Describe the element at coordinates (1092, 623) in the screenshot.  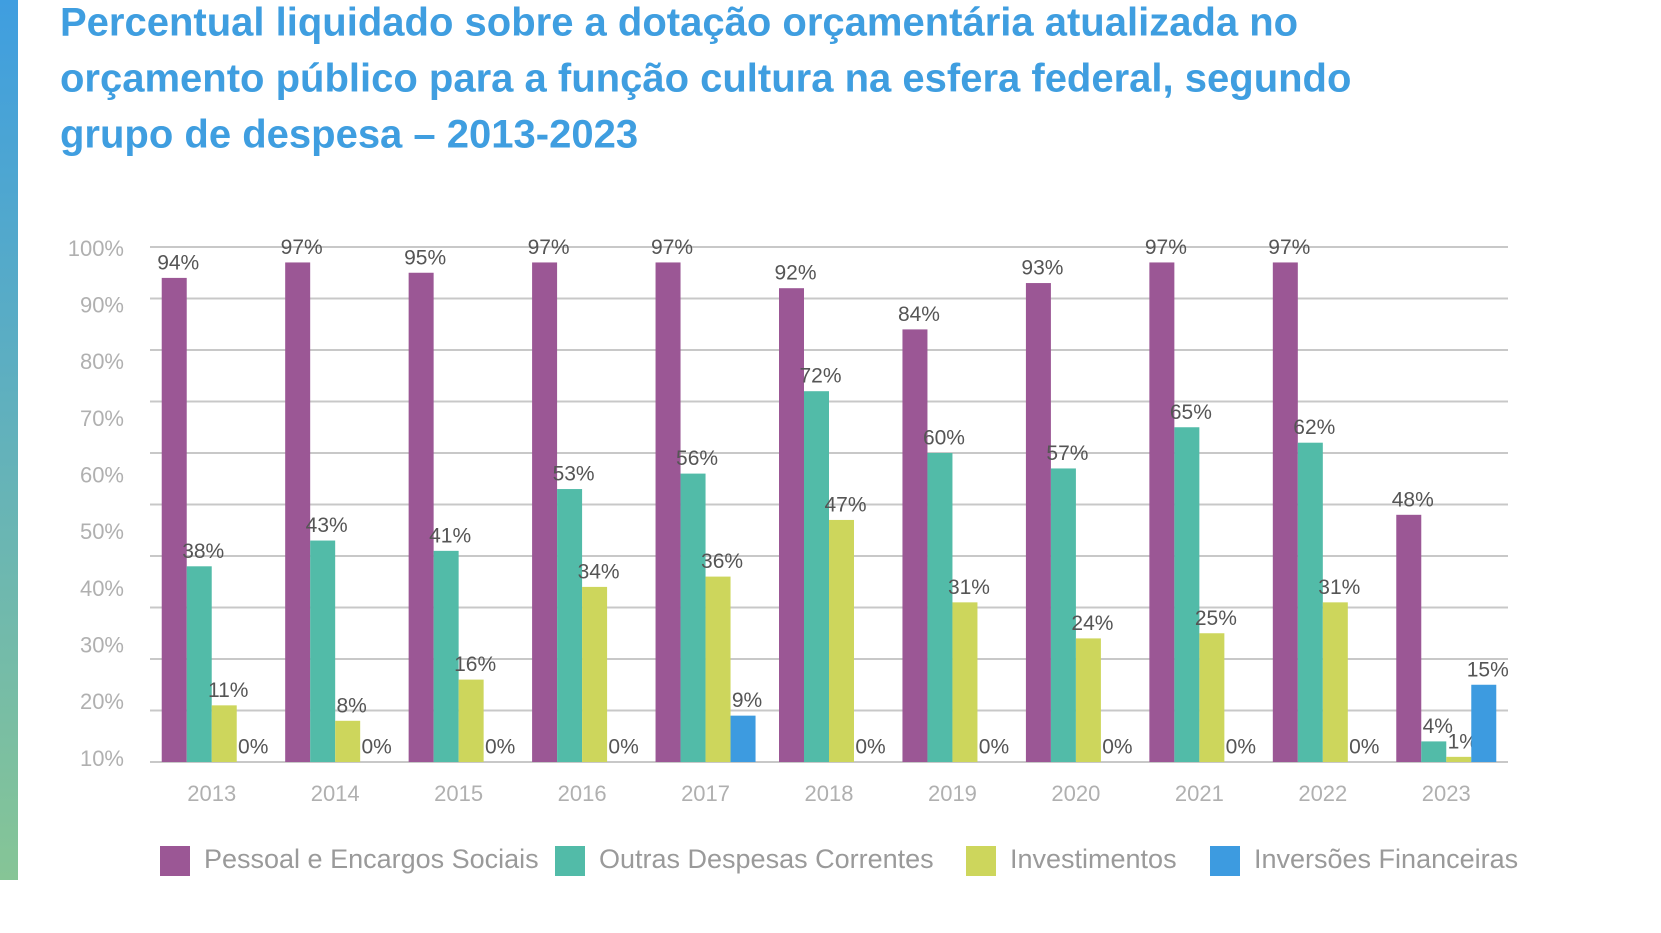
I see `value-label: 24%` at that location.